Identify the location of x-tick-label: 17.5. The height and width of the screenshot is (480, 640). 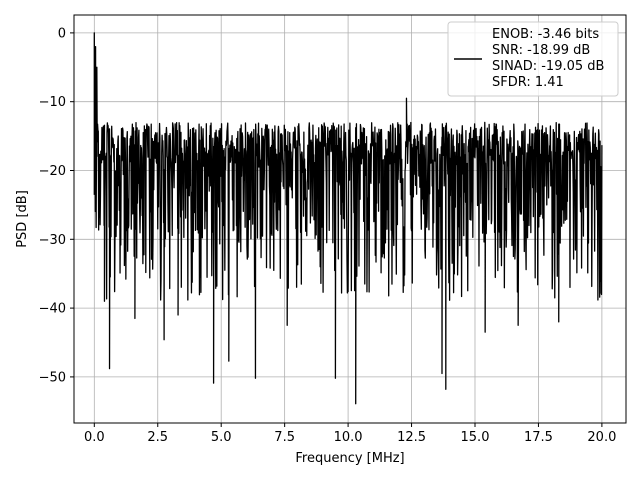
(538, 437).